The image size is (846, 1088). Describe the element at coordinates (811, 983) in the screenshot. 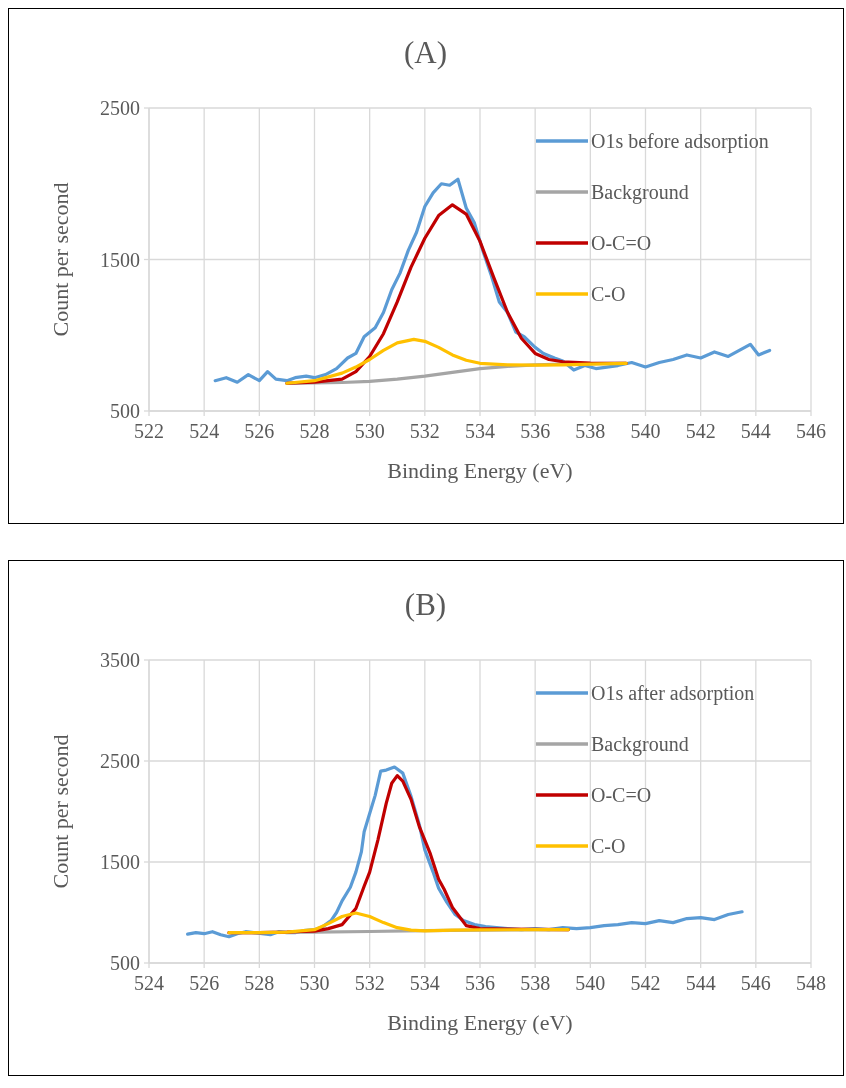

I see `x-tick-label: 548` at that location.